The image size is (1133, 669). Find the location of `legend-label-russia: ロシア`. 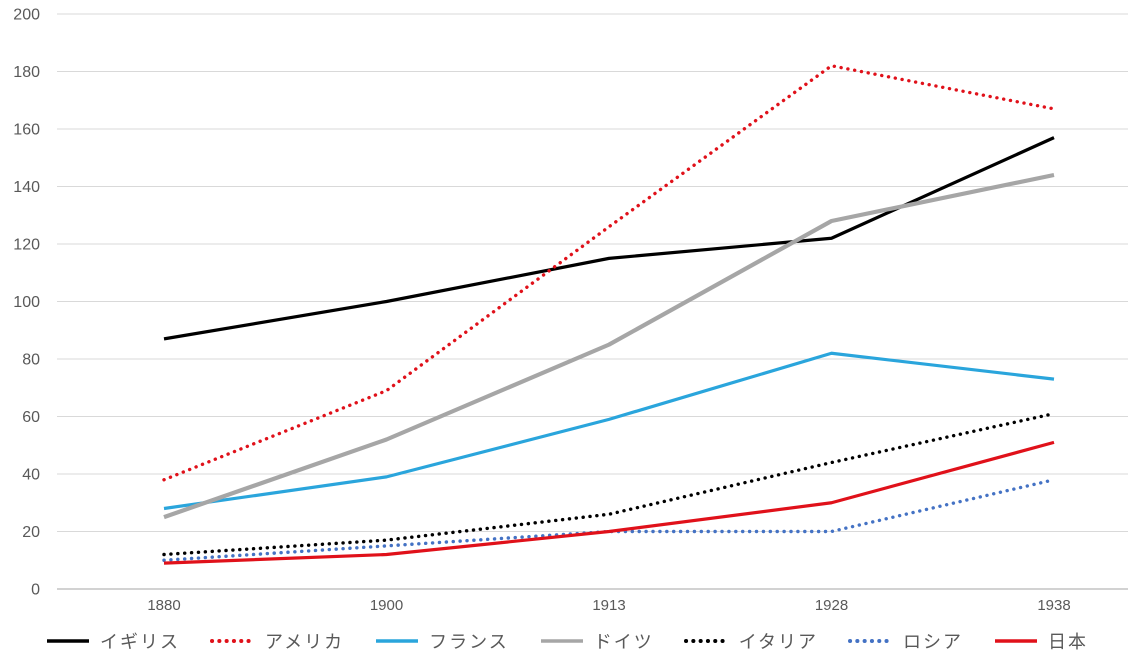

legend-label-russia: ロシア is located at coordinates (933, 642).